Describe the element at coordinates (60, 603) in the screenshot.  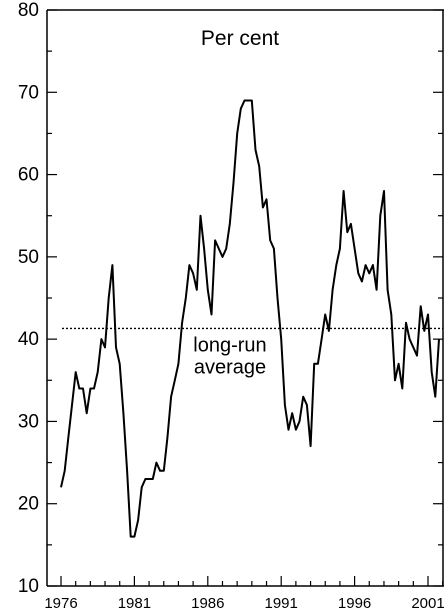
I see `x-tick-label: 1976` at that location.